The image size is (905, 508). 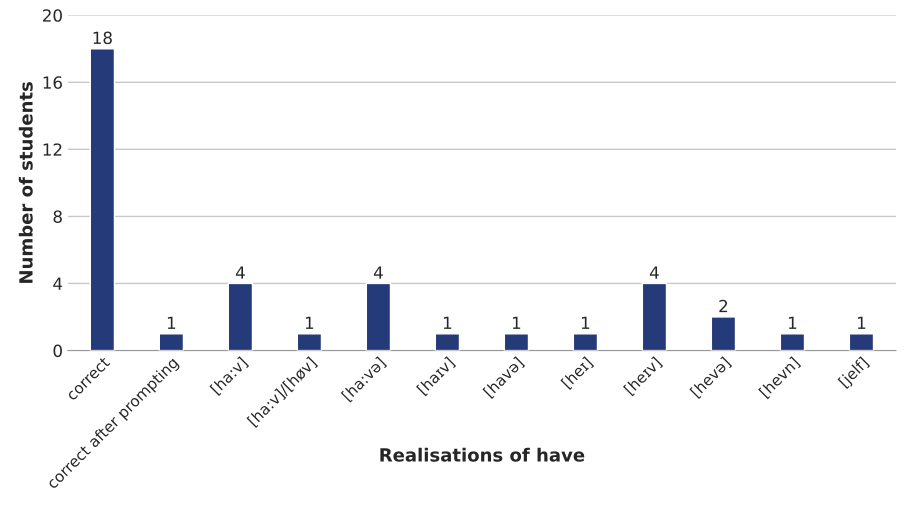 What do you see at coordinates (53, 82) in the screenshot?
I see `y-tick-label: 16` at bounding box center [53, 82].